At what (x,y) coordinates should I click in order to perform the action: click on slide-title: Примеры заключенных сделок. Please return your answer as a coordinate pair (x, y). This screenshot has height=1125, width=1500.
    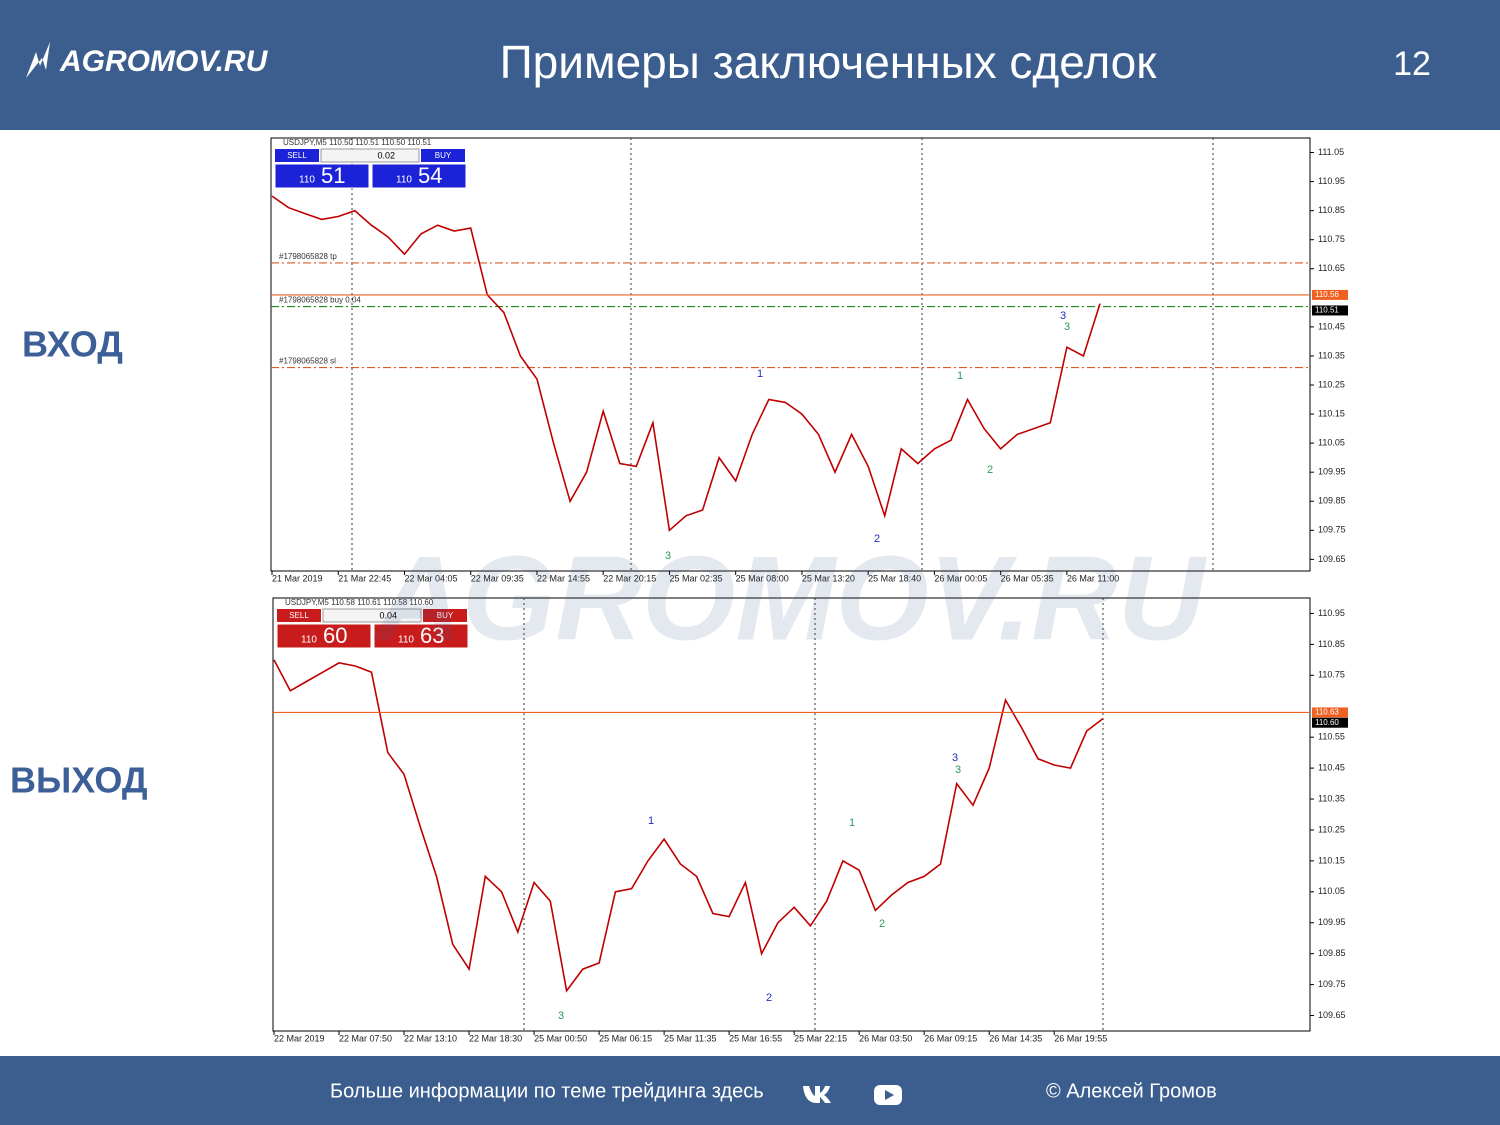
    Looking at the image, I should click on (829, 62).